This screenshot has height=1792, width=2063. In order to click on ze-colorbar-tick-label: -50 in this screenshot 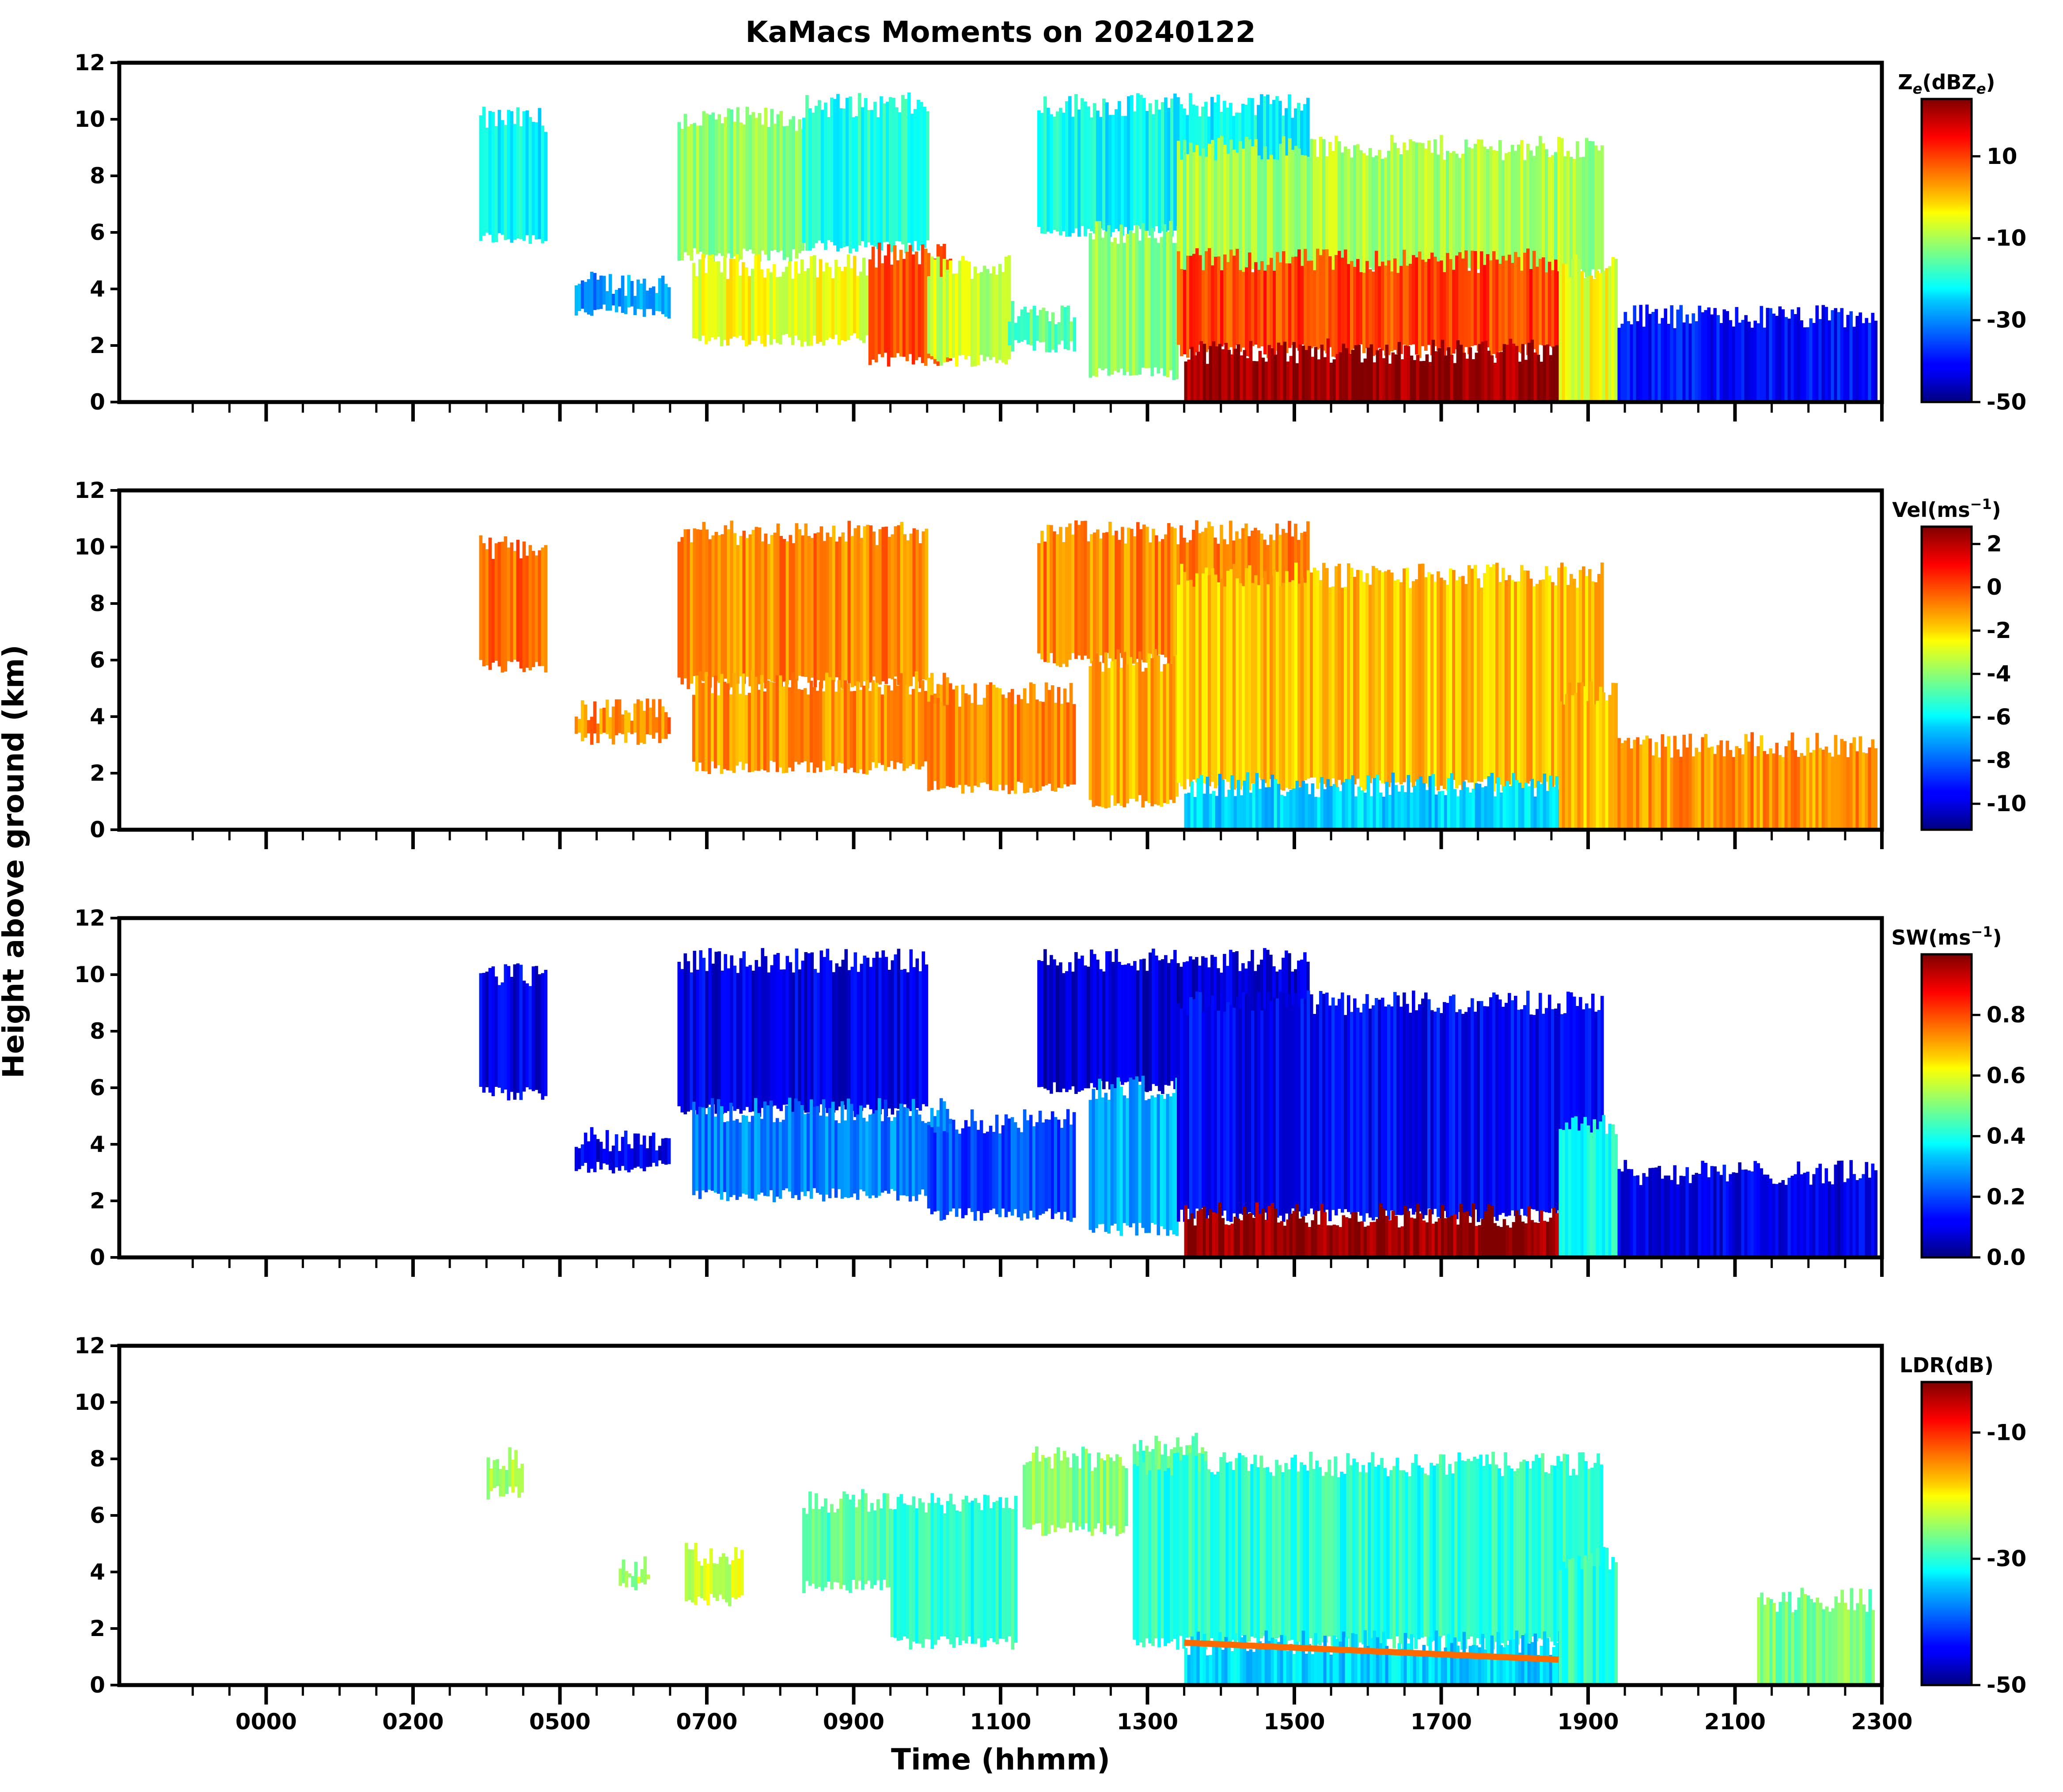, I will do `click(2007, 402)`.